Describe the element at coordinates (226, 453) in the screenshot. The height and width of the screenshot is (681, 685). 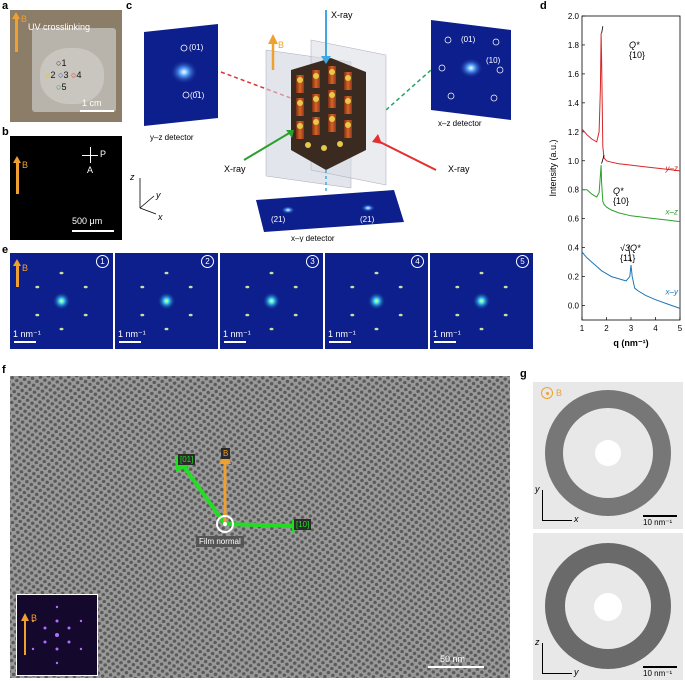
I see `label-B: B` at that location.